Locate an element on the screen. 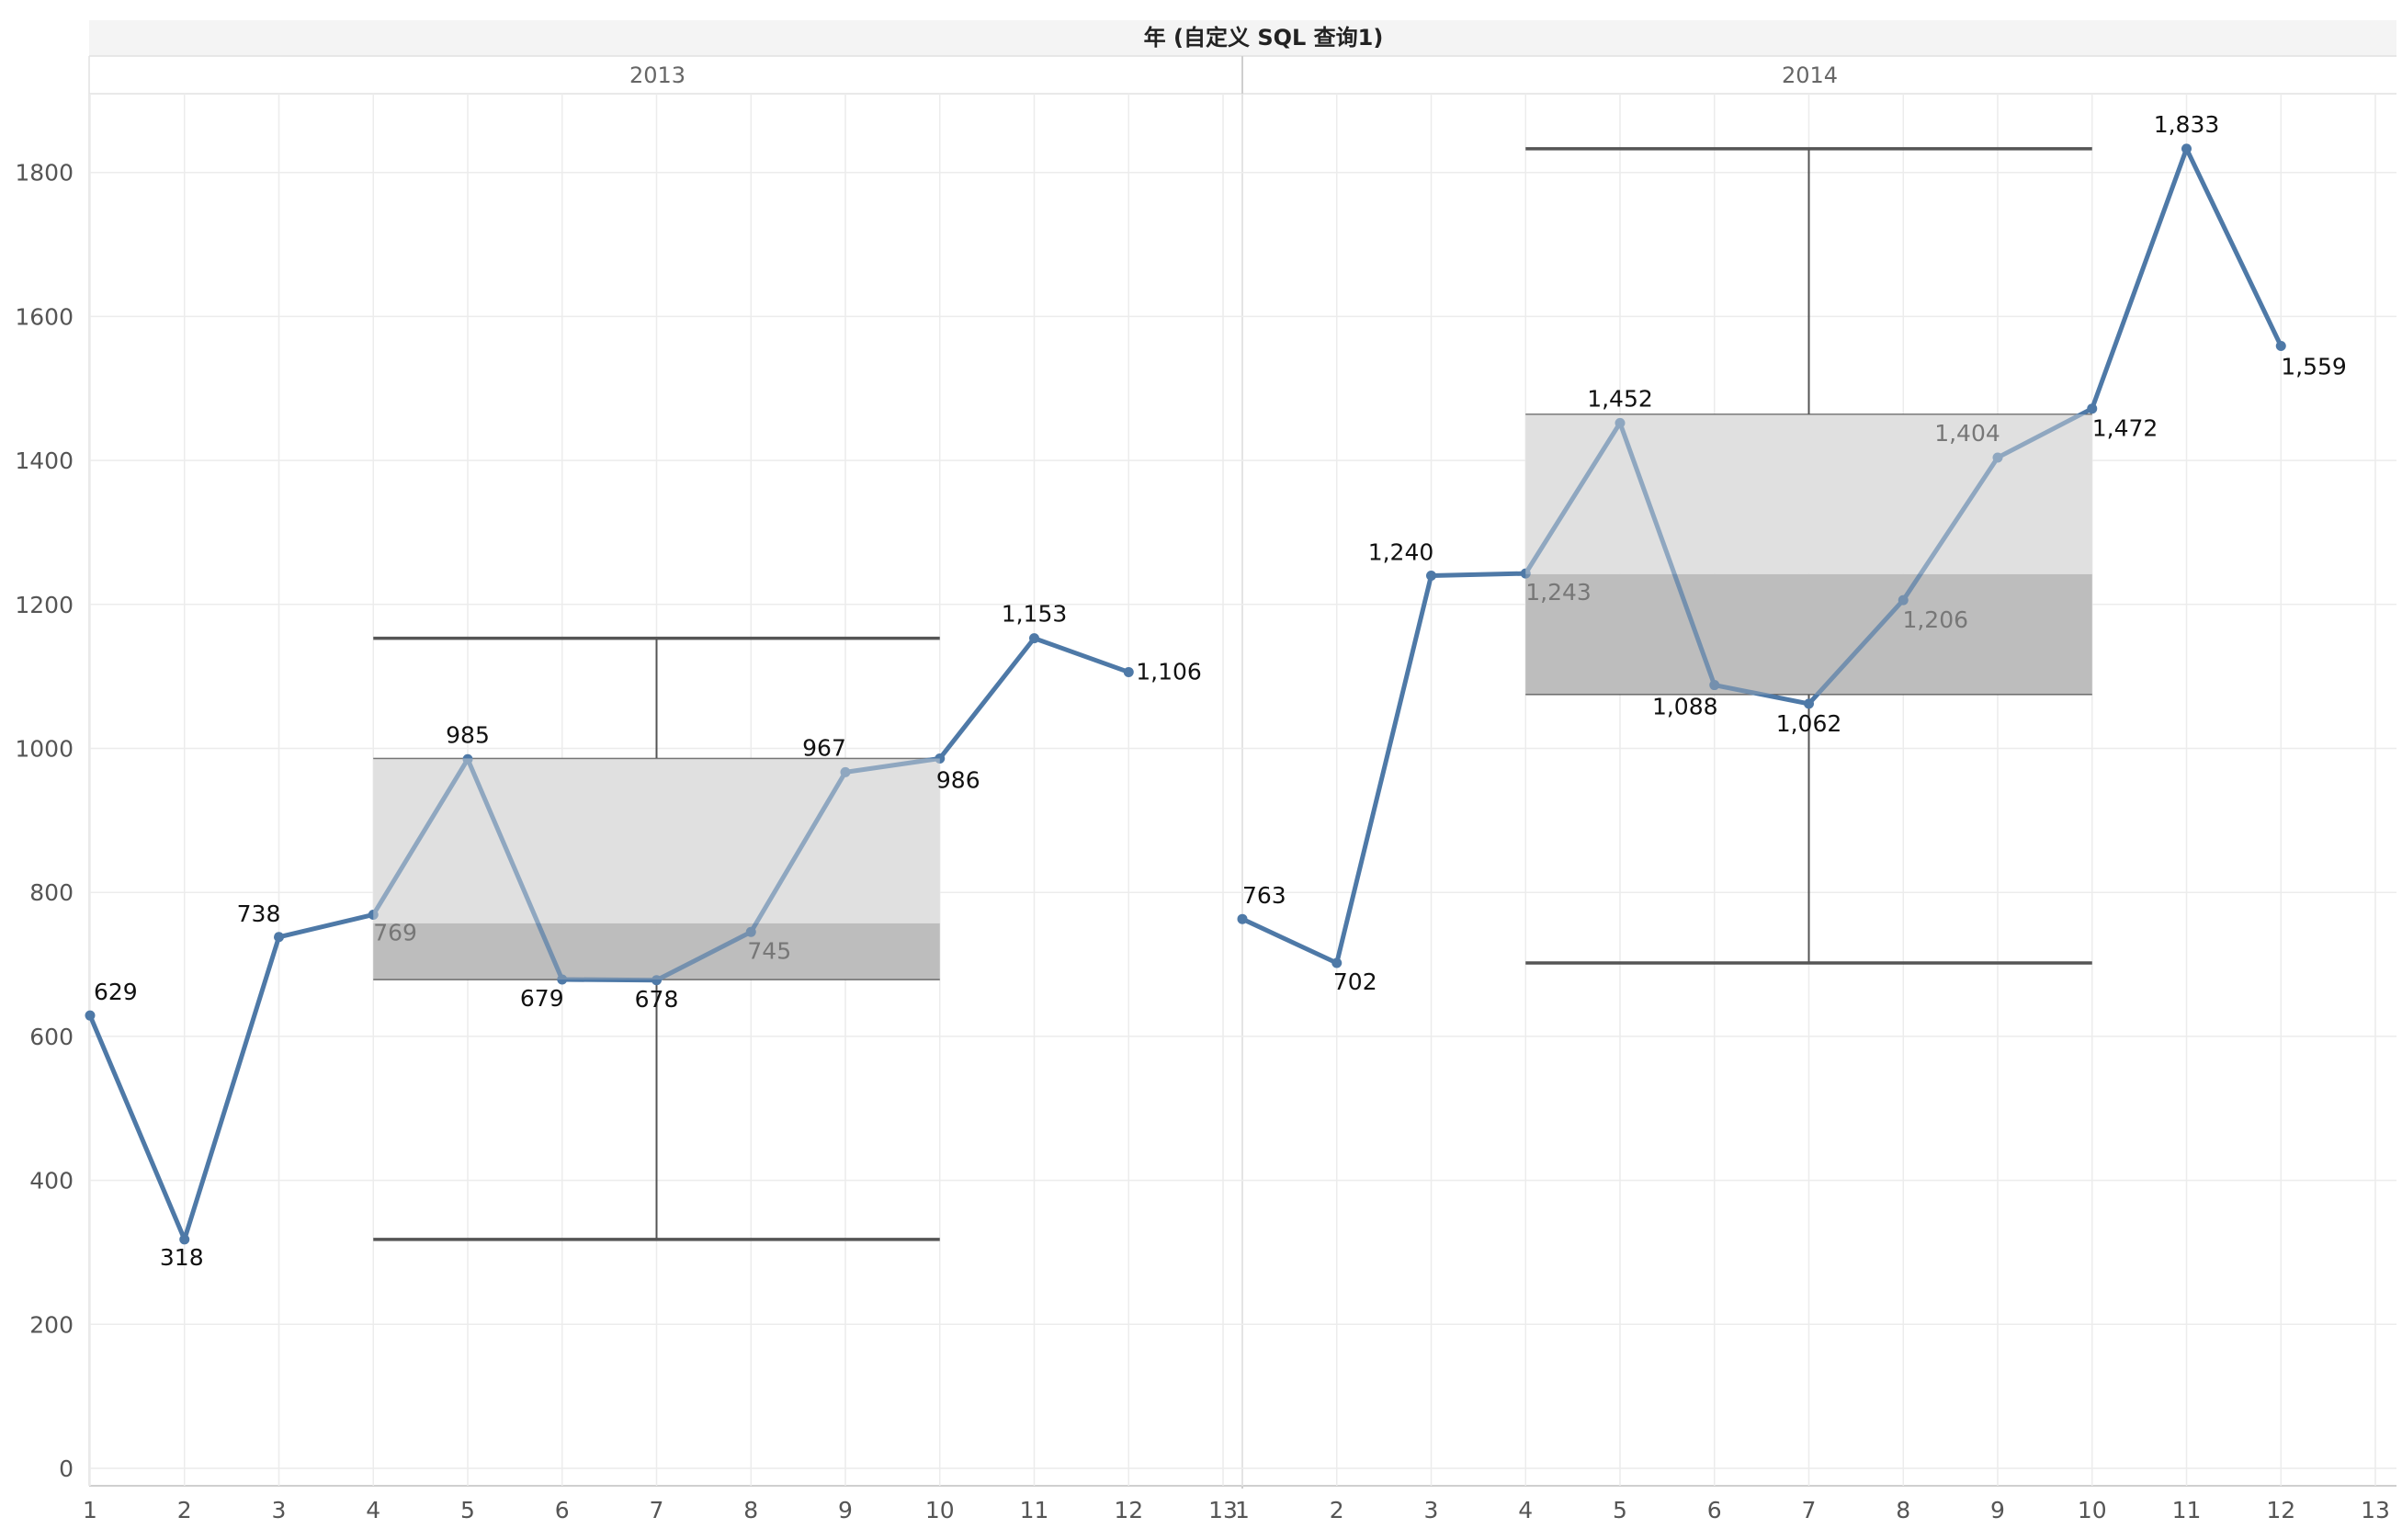  x-tick-label-2013-11: 11 is located at coordinates (1035, 1510).